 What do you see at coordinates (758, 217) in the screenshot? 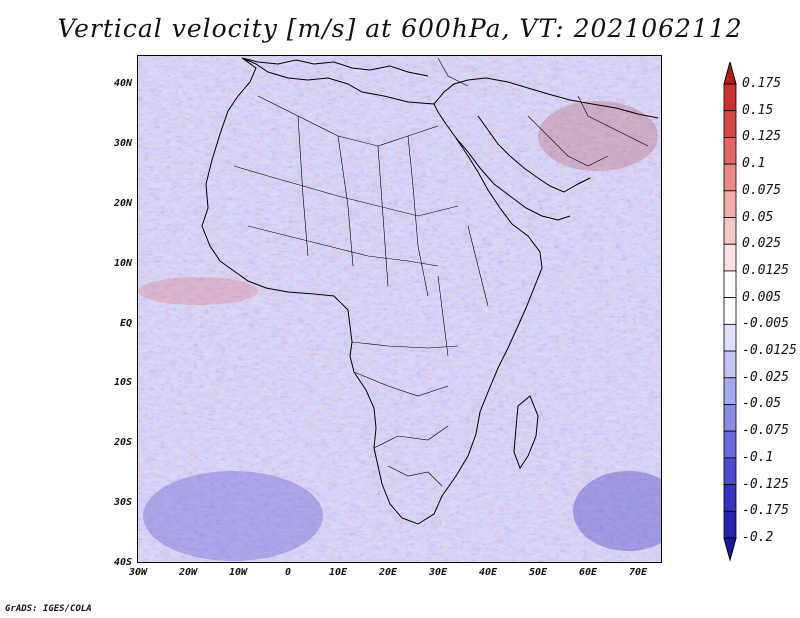
I see `colorbar-label: 0.05` at bounding box center [758, 217].